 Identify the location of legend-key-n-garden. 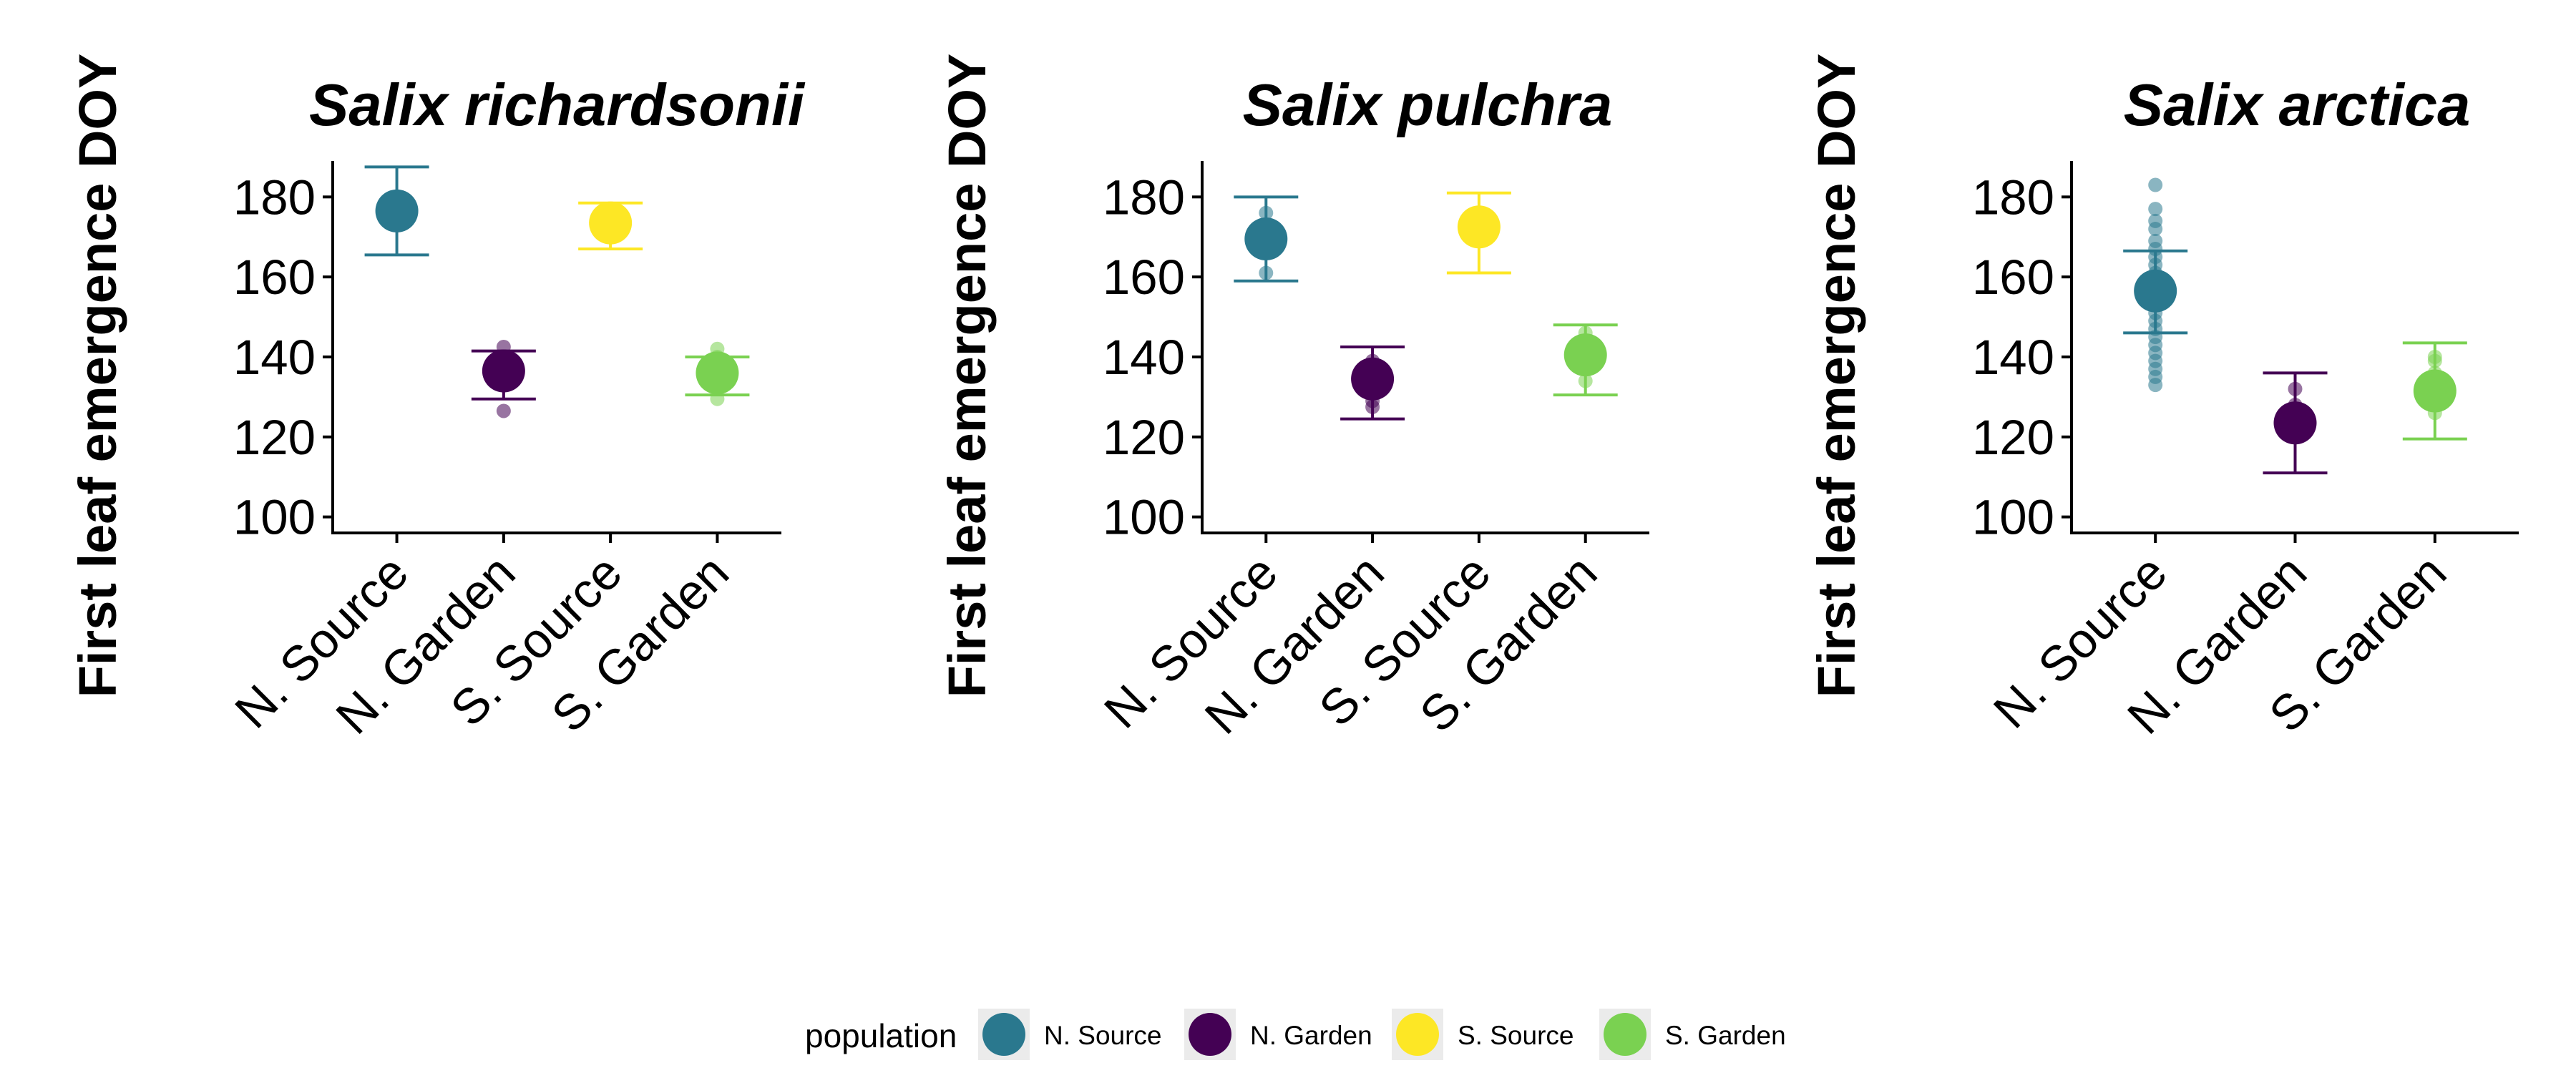
(1210, 1034).